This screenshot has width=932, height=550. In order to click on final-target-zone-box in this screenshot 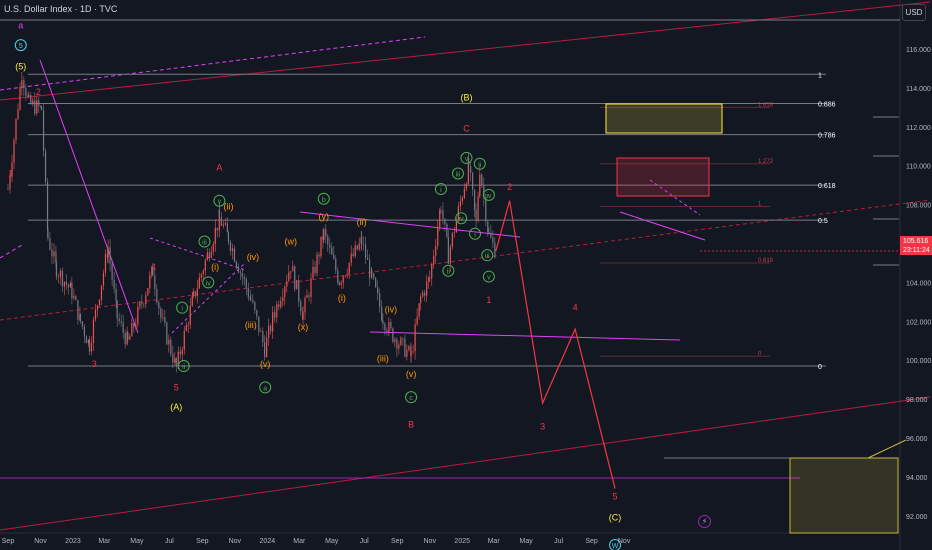, I will do `click(844, 495)`.